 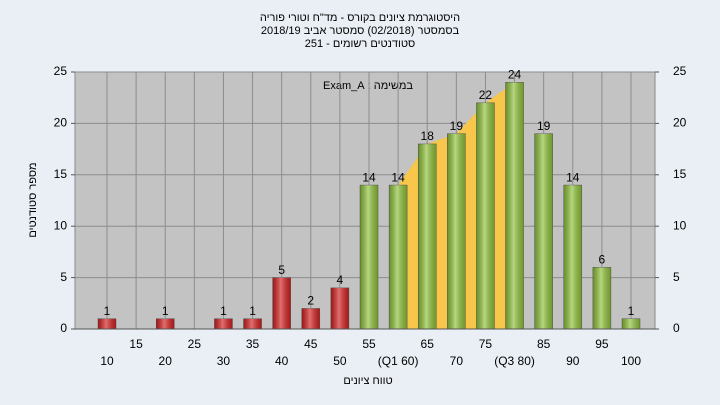 I want to click on y-tick-label: 25, so click(x=61, y=71).